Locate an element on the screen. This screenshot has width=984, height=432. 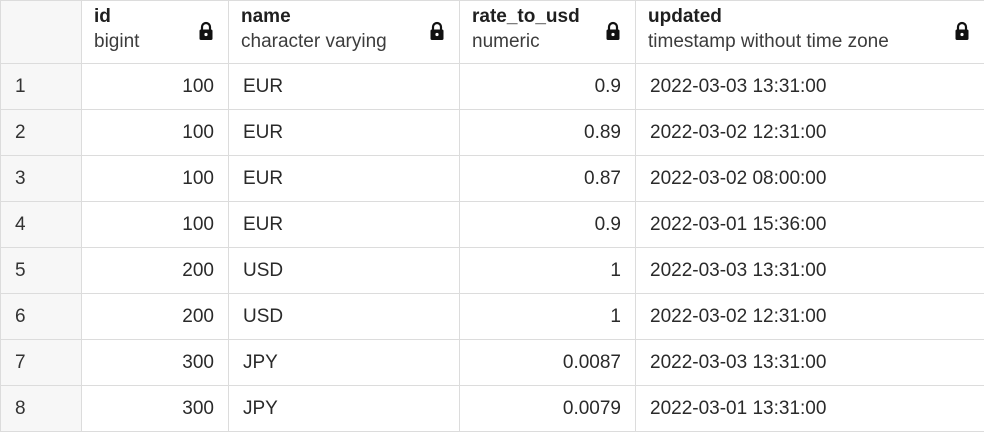
column-name: rate_to_usd is located at coordinates (533, 17).